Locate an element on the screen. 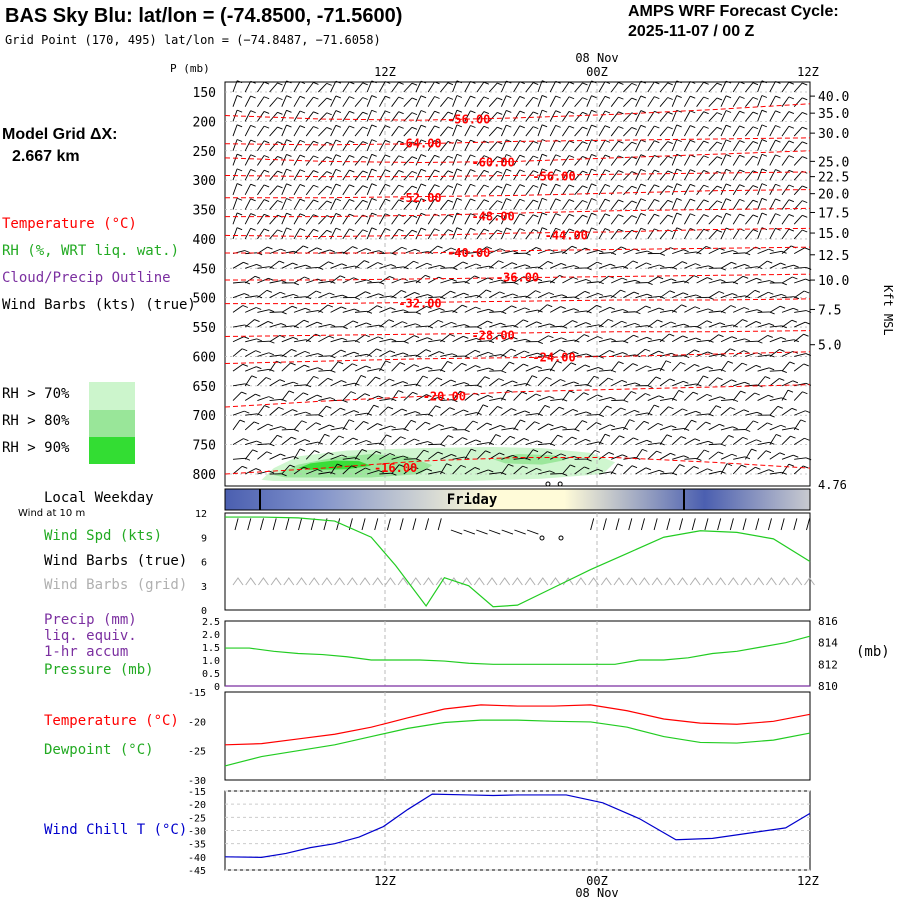 This screenshot has width=900, height=900. windchill-tick-label: -40 is located at coordinates (197, 858).